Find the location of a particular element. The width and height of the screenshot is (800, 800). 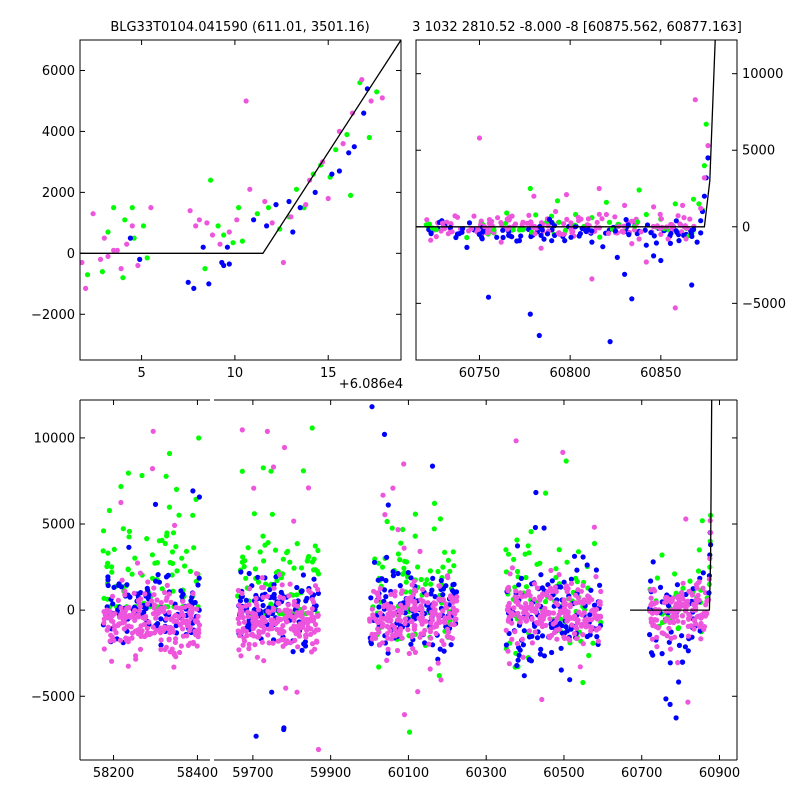

x-tick-label: 60750 is located at coordinates (479, 373).